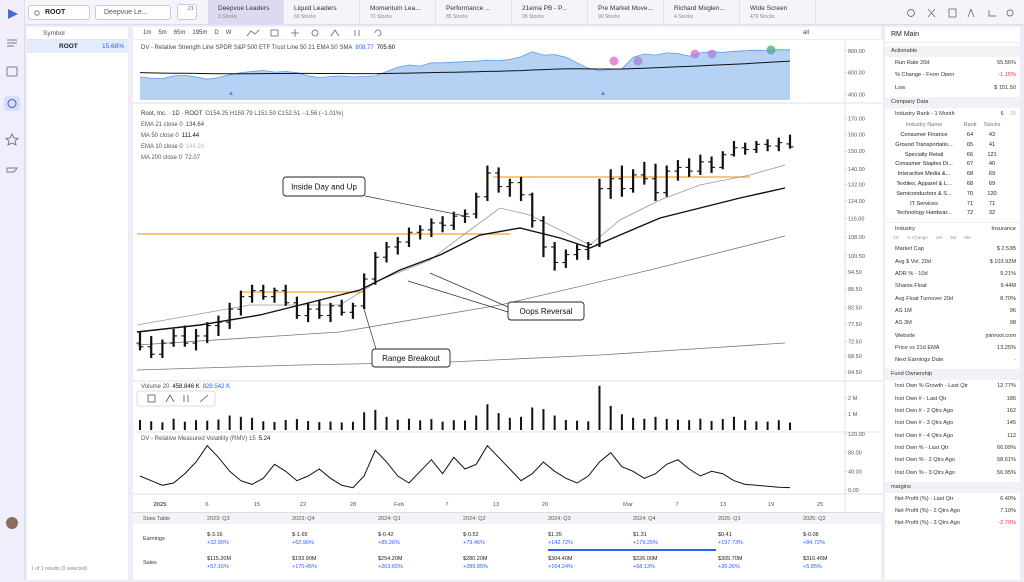 The image size is (1024, 582). What do you see at coordinates (195, 147) in the screenshot?
I see `indicator-value: 144.28` at bounding box center [195, 147].